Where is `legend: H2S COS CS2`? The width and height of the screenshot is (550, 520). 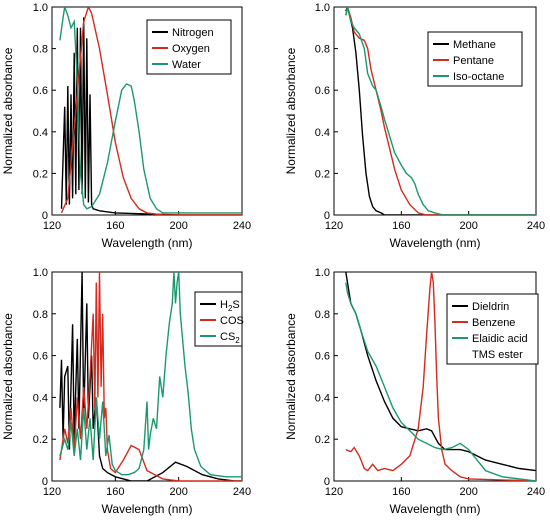
legend: H2S COS CS2 is located at coordinates (219, 319).